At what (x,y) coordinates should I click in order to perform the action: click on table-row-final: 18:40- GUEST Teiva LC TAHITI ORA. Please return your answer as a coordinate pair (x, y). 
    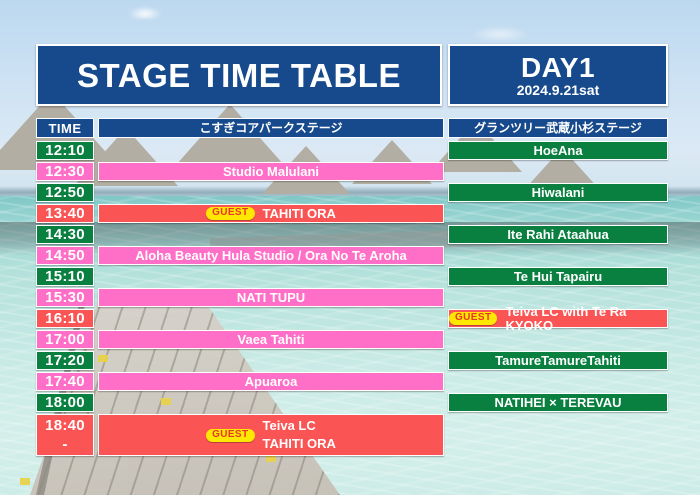
    Looking at the image, I should click on (352, 435).